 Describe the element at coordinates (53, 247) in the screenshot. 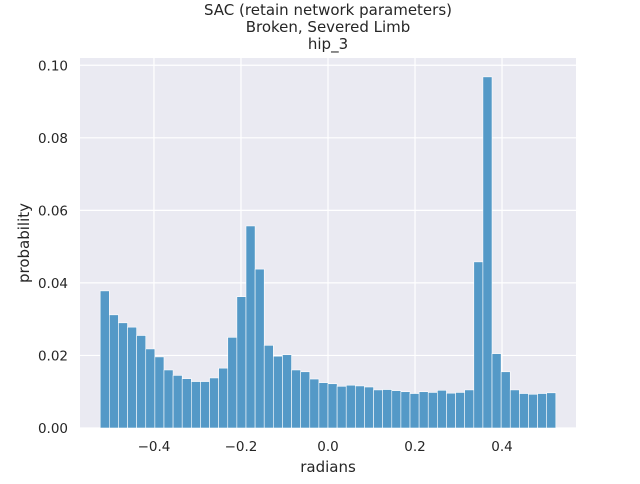

I see `y-tick-labels: 0.00 0.02 0.04 0.06 0.08 0.10` at that location.